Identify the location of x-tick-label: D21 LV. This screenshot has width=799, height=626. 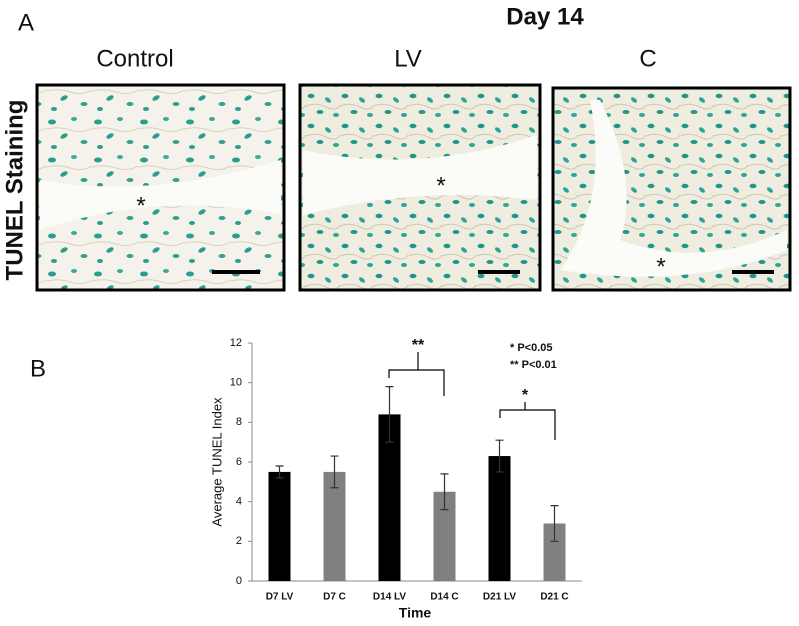
(499, 597).